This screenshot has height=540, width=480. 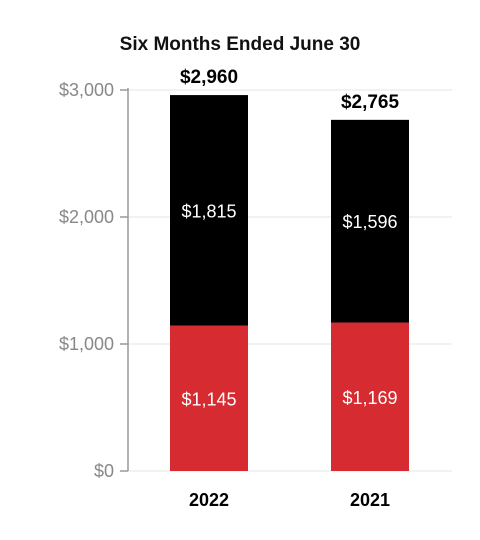 I want to click on total-value-label: $2,765, so click(x=370, y=102).